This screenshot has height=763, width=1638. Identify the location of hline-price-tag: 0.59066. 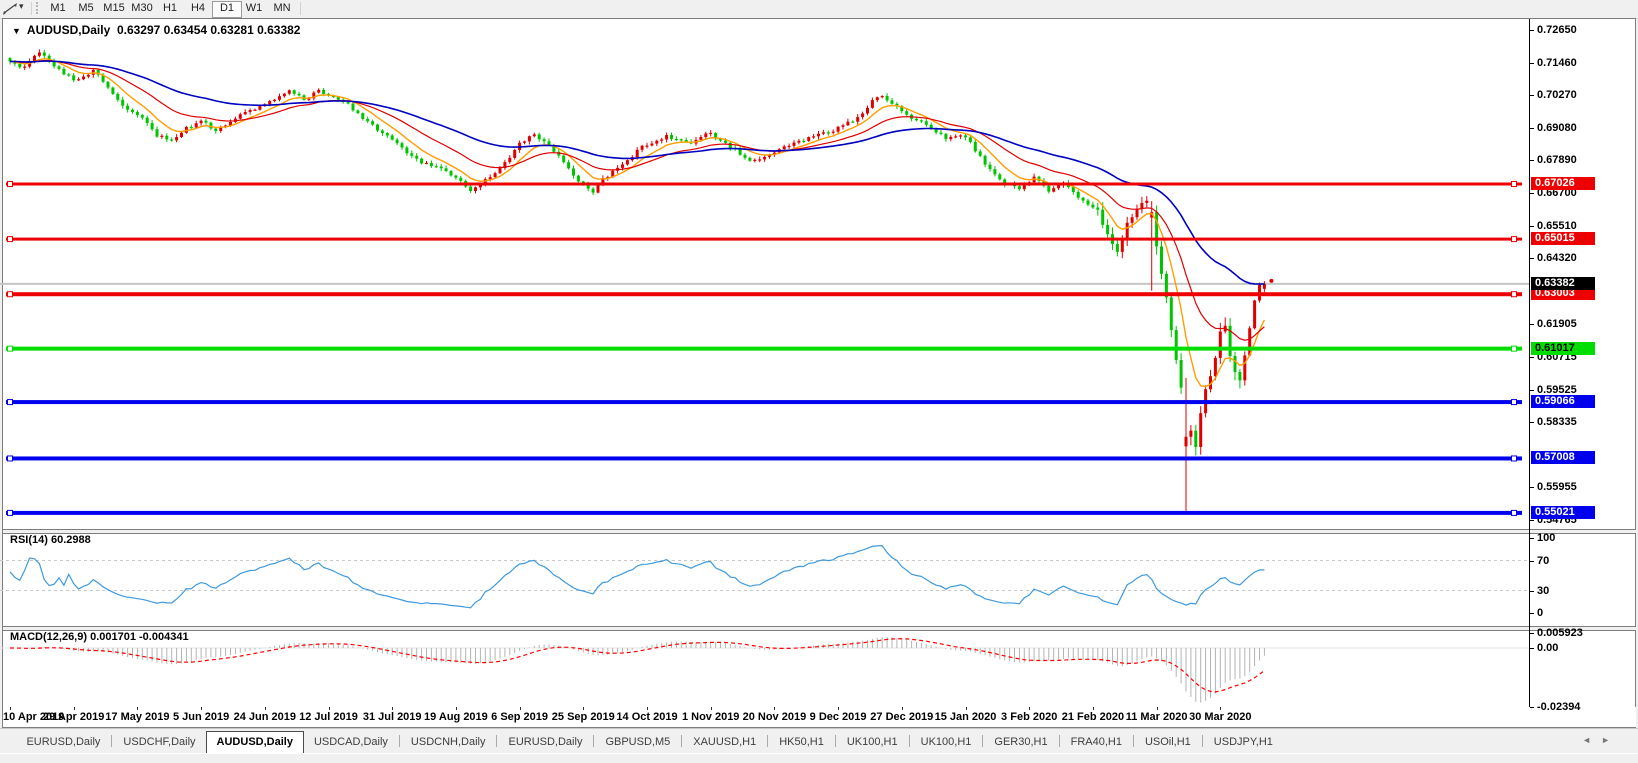
(1563, 402).